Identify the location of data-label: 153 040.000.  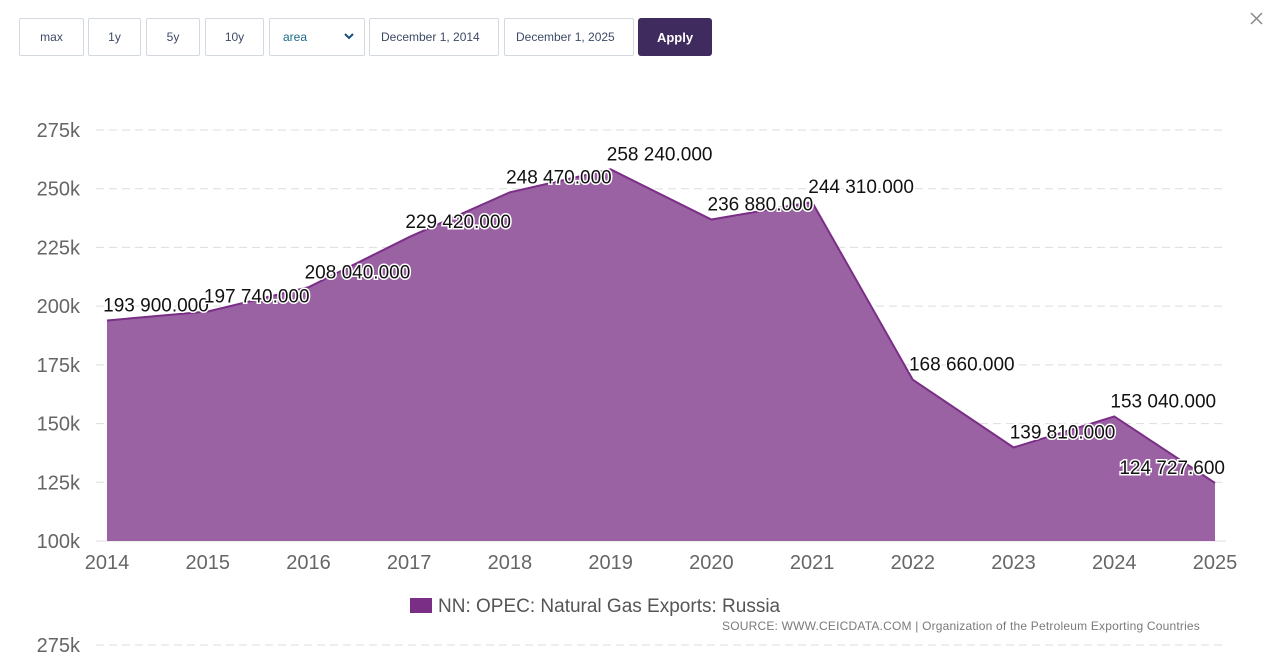
(1163, 401).